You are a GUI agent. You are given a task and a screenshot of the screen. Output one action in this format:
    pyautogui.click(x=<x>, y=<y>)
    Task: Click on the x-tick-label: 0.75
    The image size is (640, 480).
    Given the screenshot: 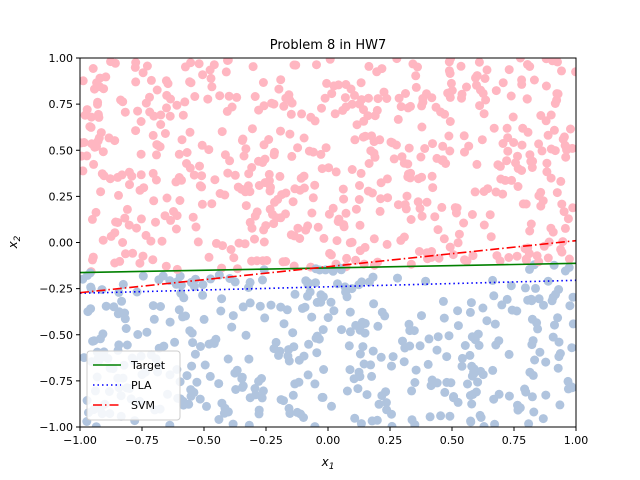 What is the action you would take?
    pyautogui.click(x=514, y=440)
    